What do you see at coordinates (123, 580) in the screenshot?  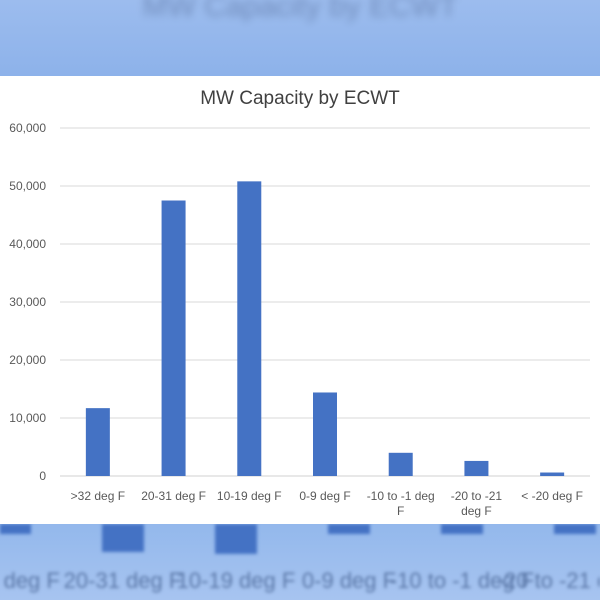 I see `background-x-label: 20-31 deg F` at bounding box center [123, 580].